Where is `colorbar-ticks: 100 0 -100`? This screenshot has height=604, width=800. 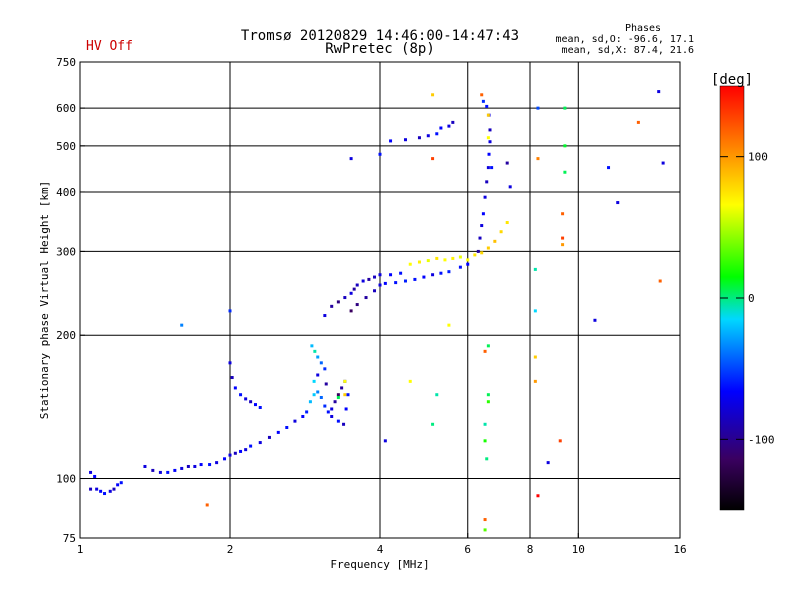 colorbar-ticks: 100 0 -100 is located at coordinates (747, 298).